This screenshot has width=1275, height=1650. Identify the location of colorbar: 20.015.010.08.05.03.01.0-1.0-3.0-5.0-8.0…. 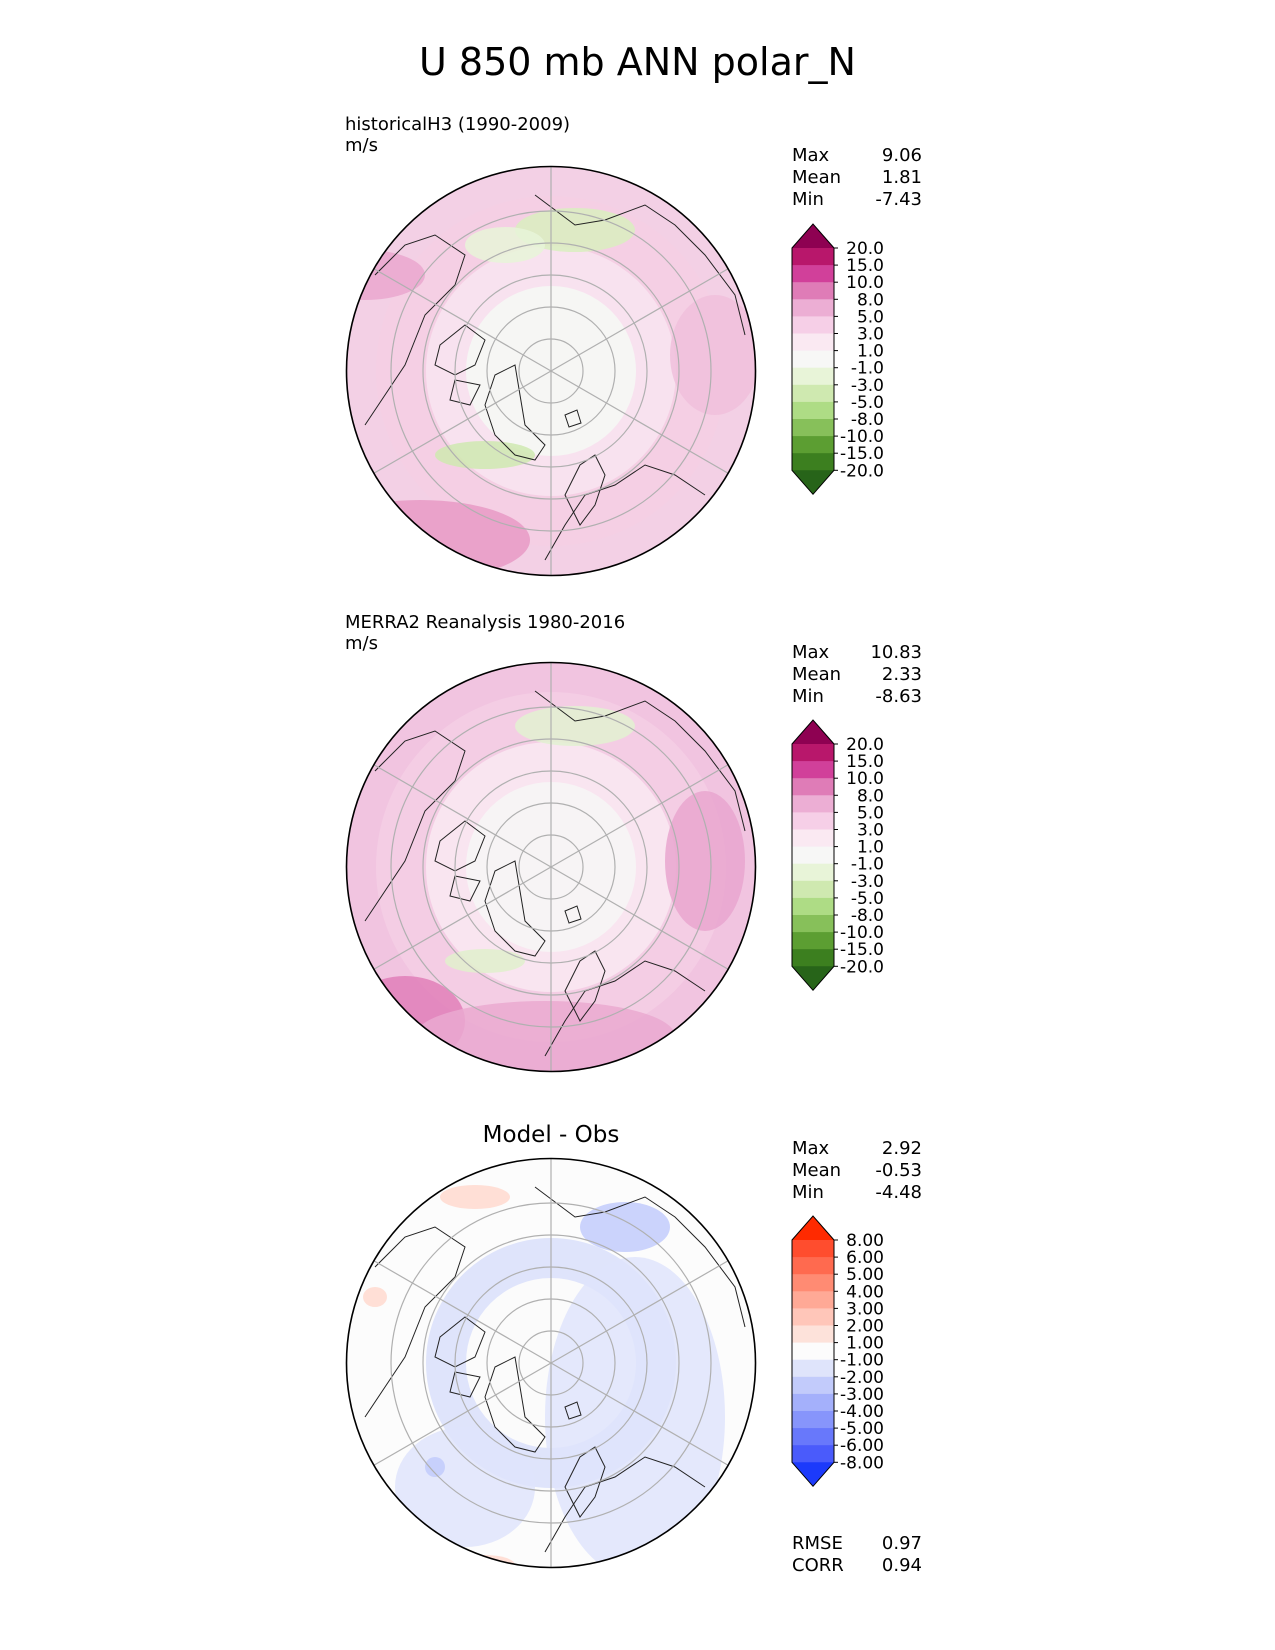
(837, 855).